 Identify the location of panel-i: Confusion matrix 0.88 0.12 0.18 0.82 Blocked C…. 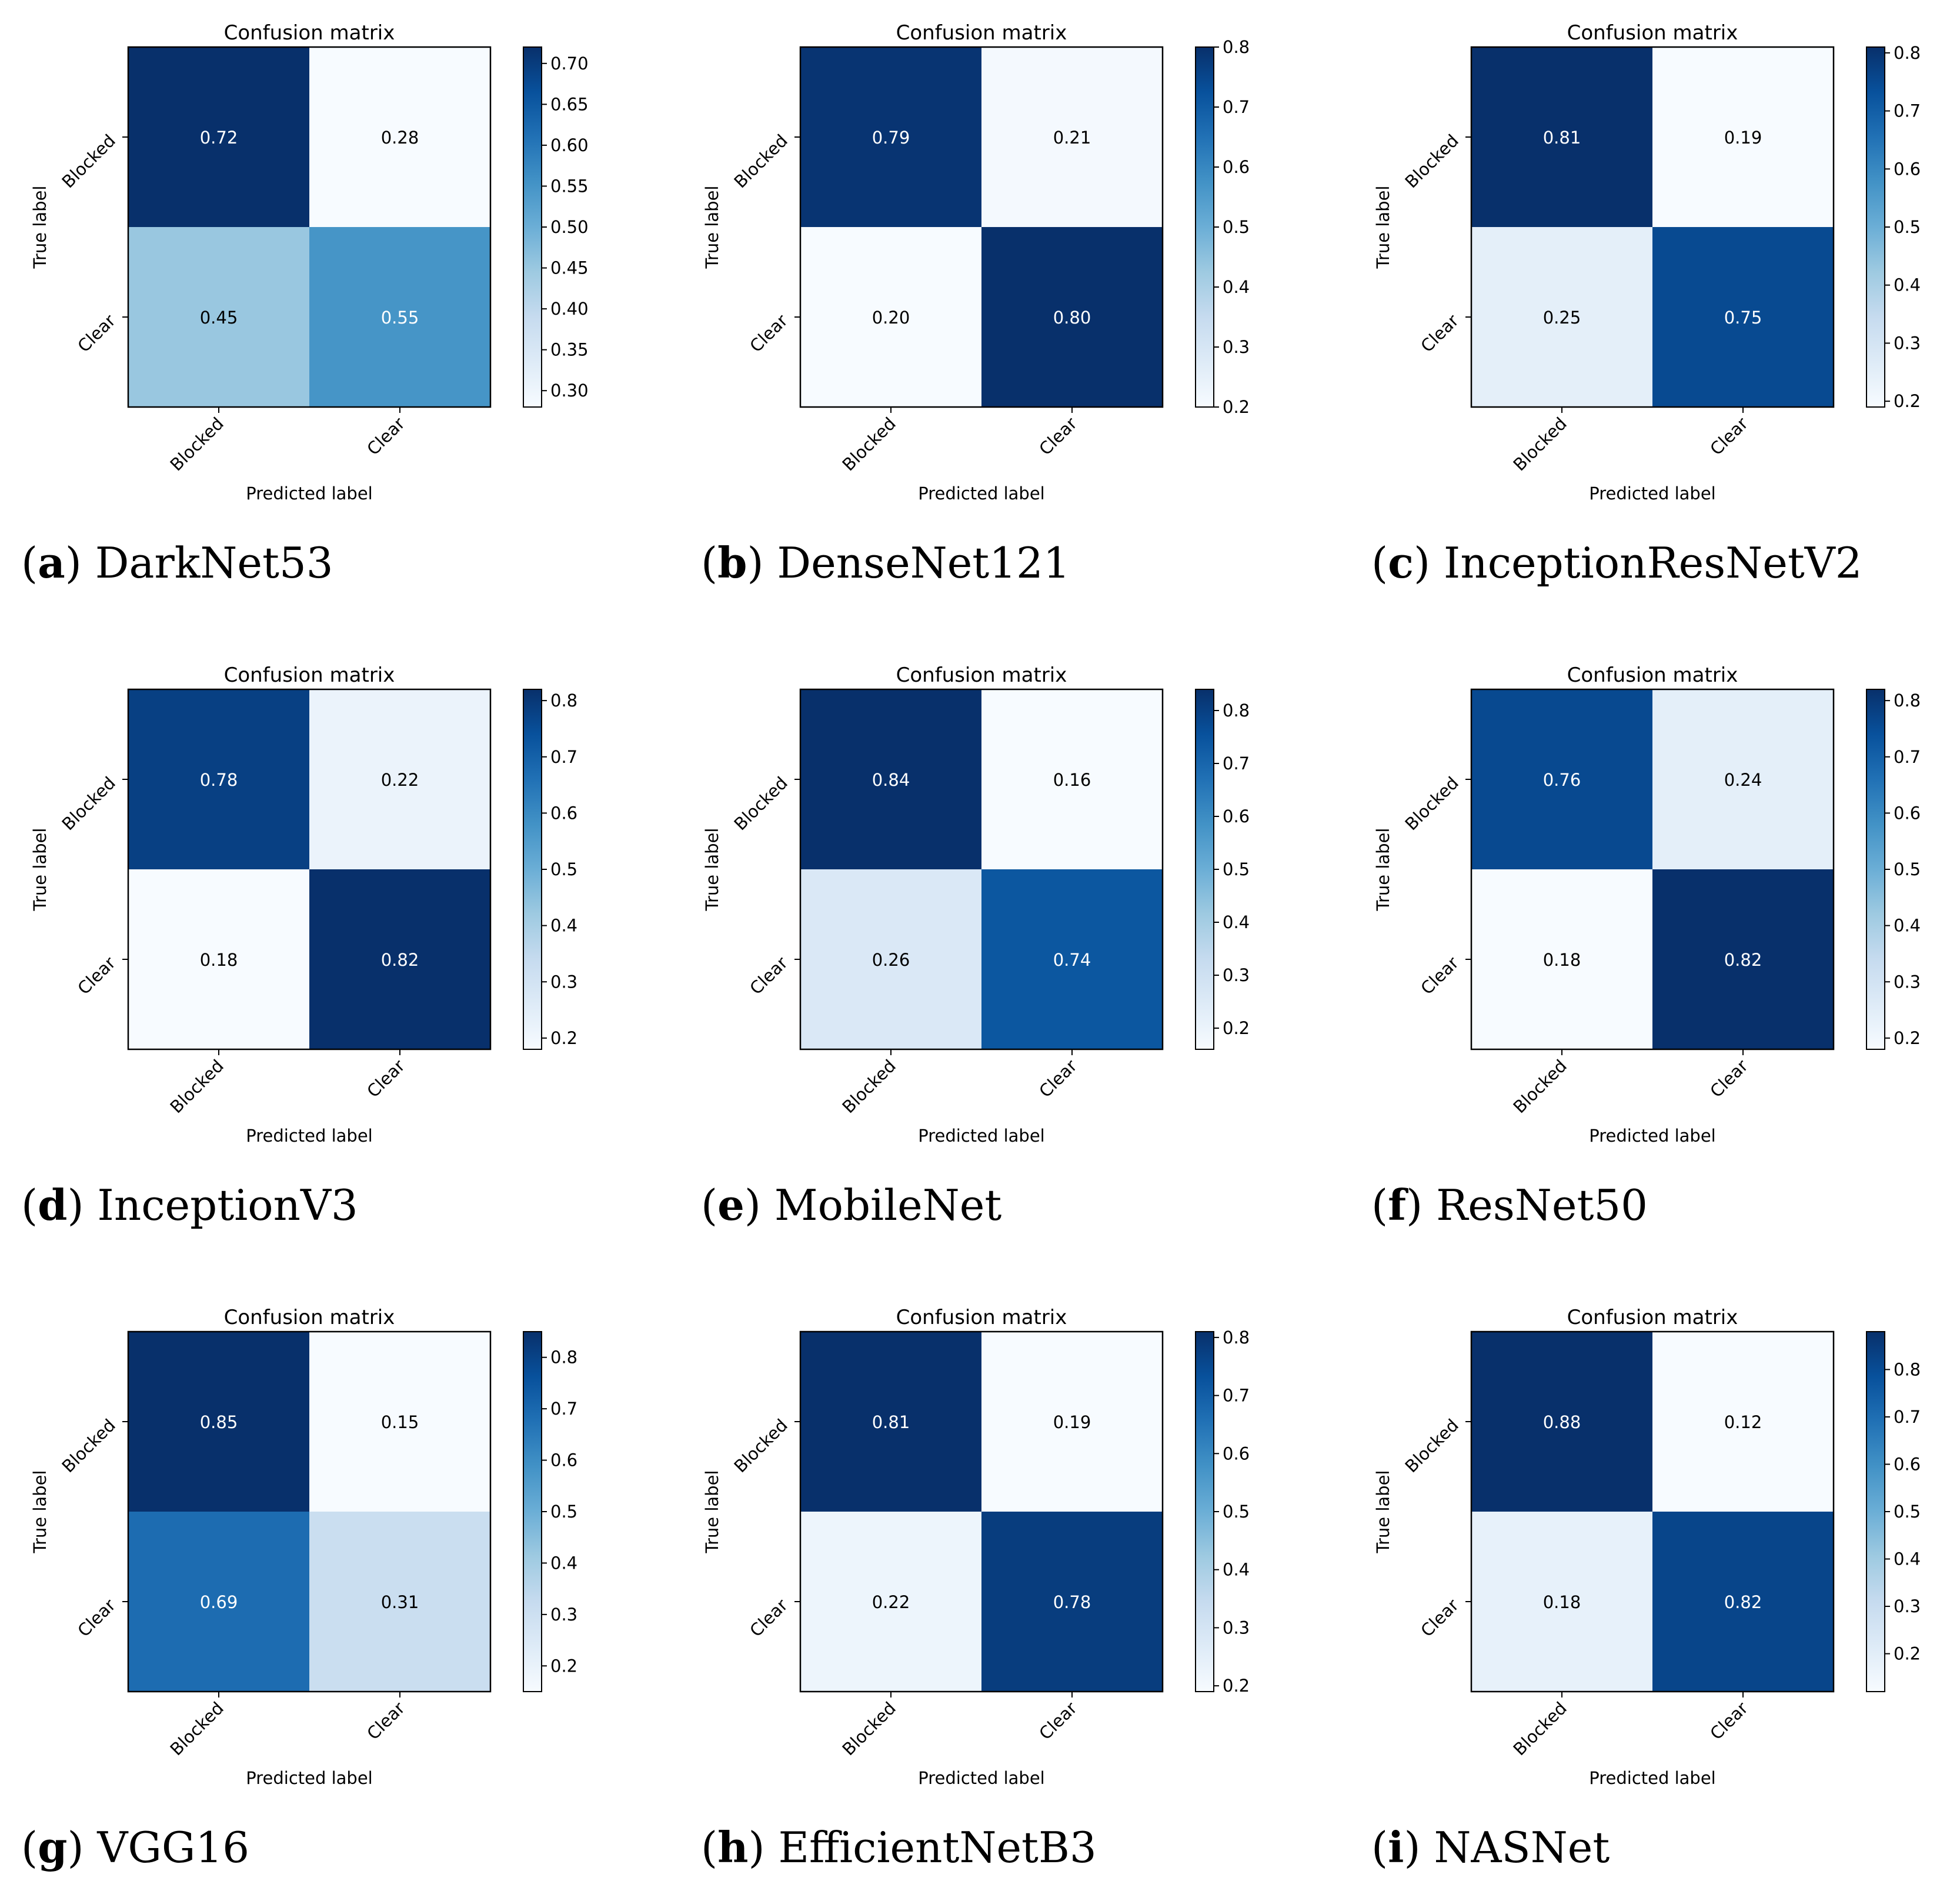
(1646, 1589).